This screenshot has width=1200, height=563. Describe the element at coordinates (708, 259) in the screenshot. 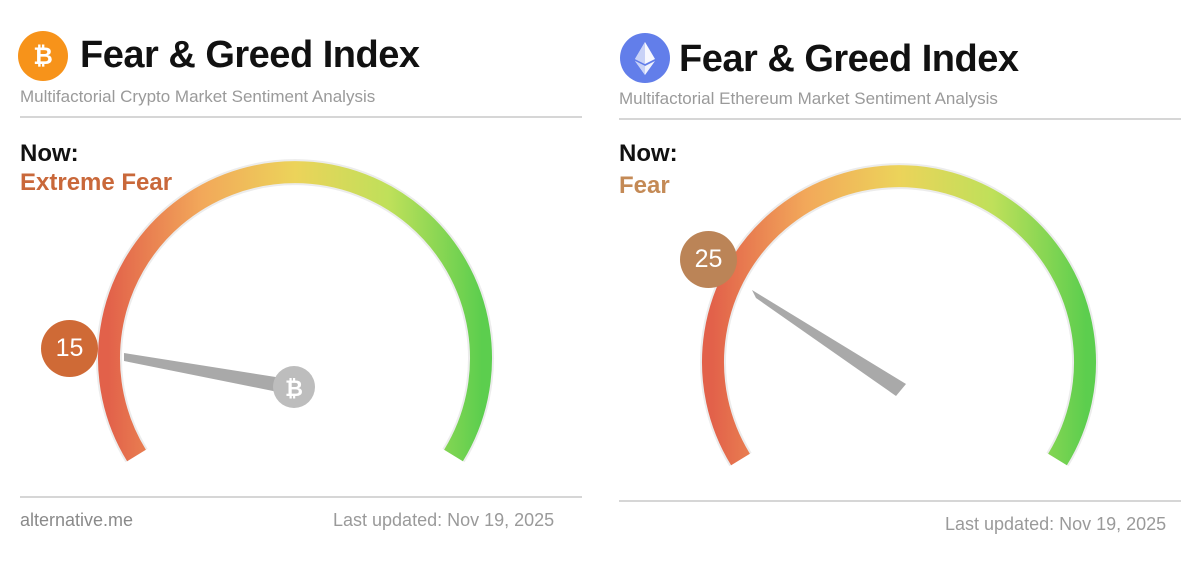

I see `value-badge: 25` at that location.